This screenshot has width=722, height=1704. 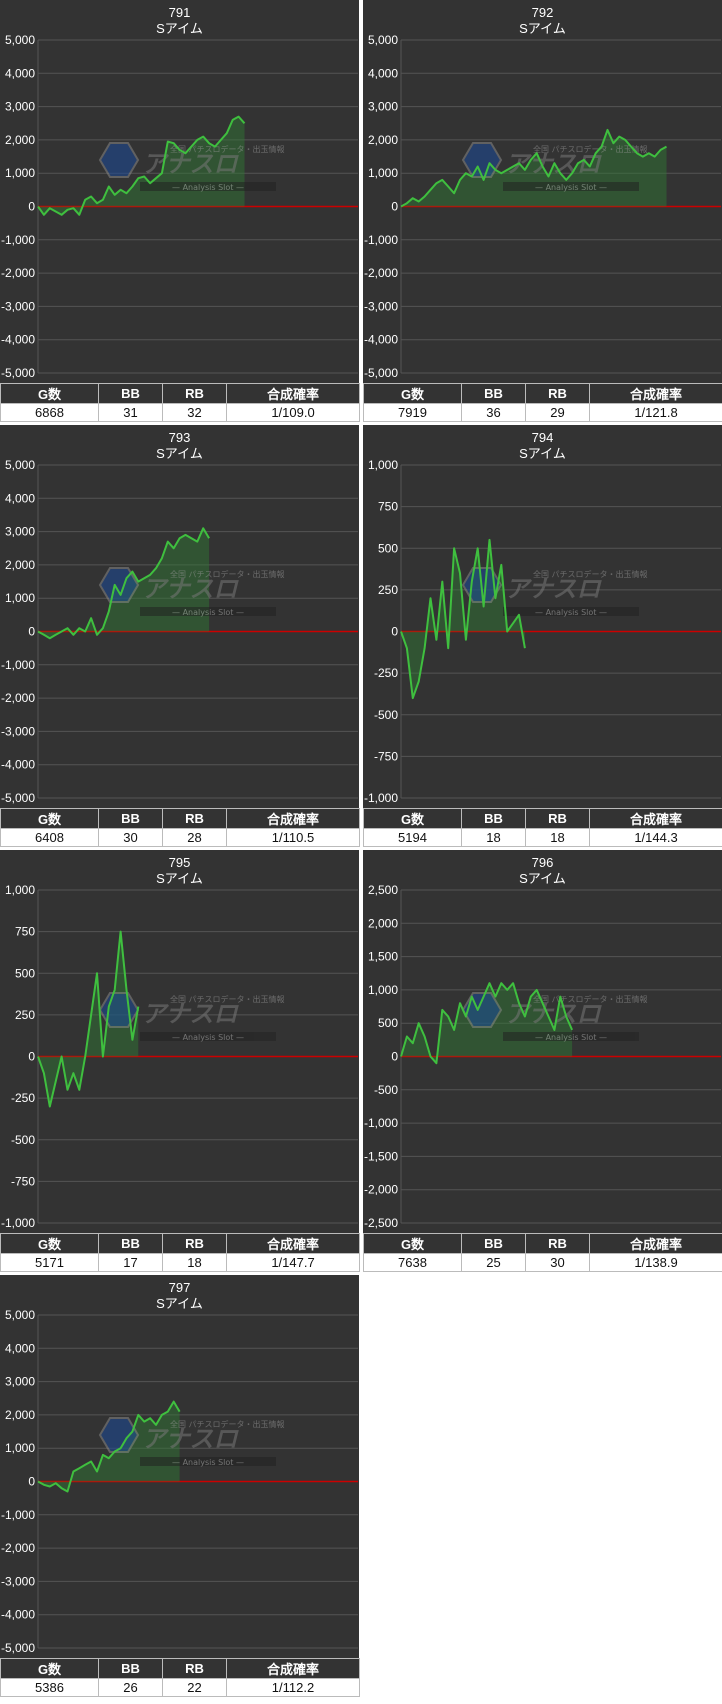 I want to click on stats-value: 5386, so click(x=49, y=1687).